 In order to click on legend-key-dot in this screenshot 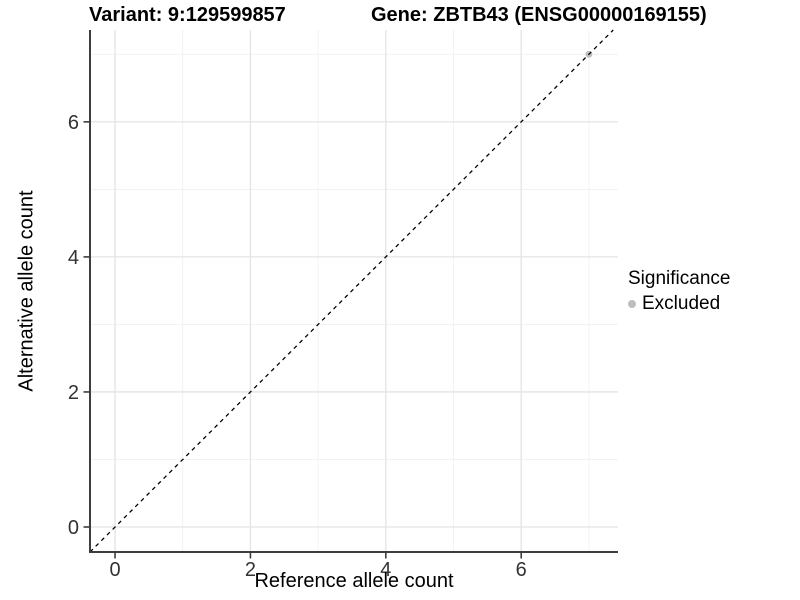, I will do `click(632, 304)`.